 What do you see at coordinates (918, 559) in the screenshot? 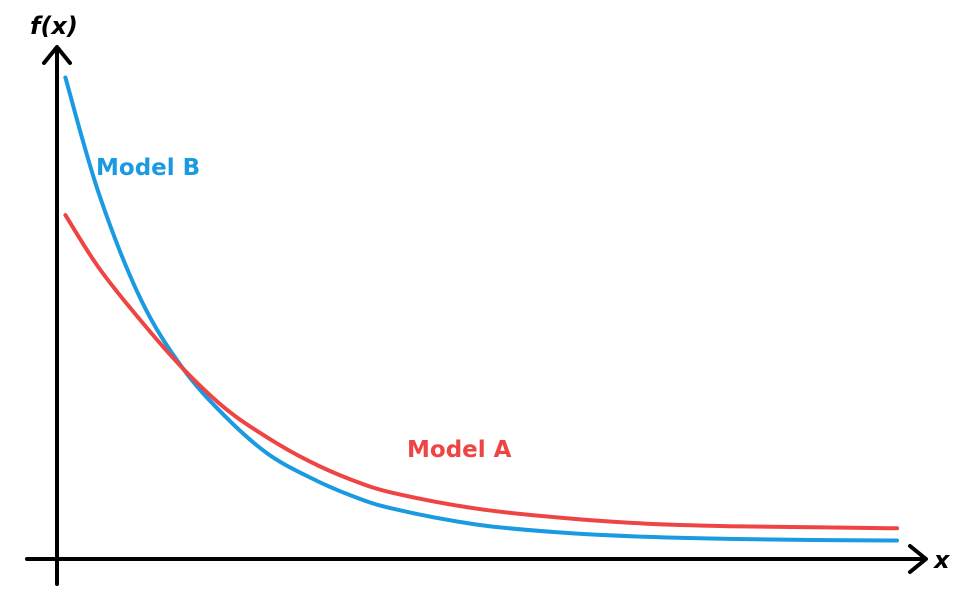
I see `x-axis-arrow-icon` at bounding box center [918, 559].